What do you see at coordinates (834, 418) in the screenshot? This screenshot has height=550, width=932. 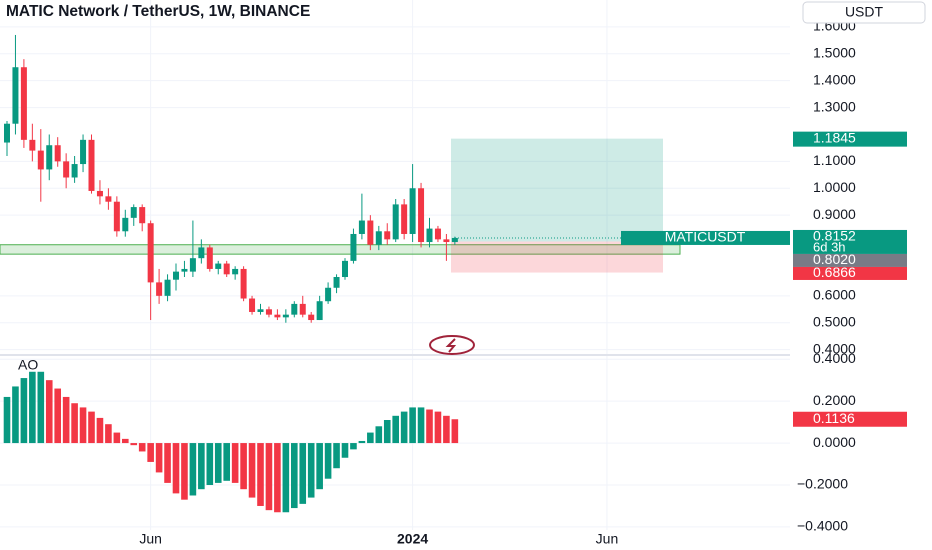 I see `ao-value-label: 0.1136` at bounding box center [834, 418].